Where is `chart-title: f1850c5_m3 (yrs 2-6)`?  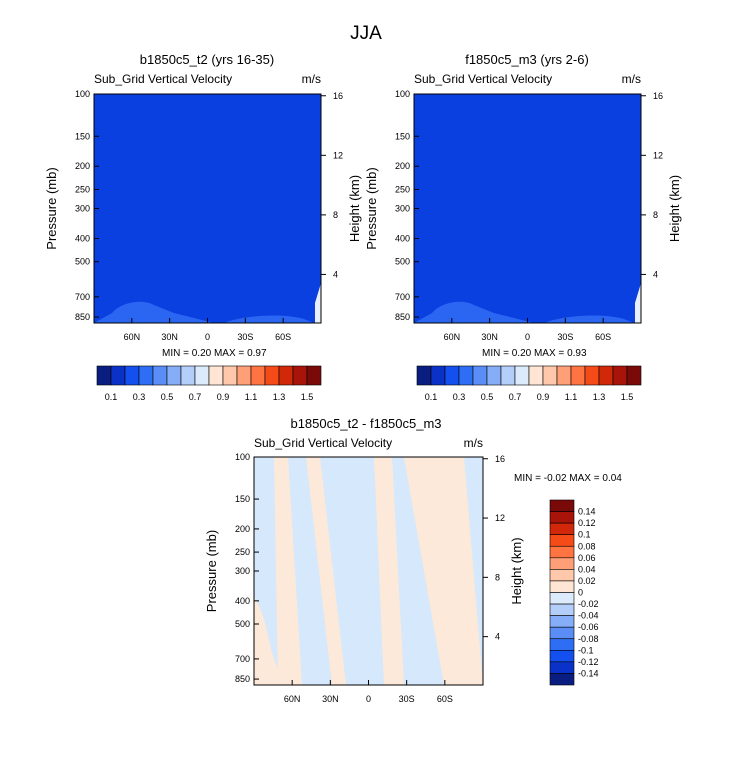 chart-title: f1850c5_m3 (yrs 2-6) is located at coordinates (527, 59).